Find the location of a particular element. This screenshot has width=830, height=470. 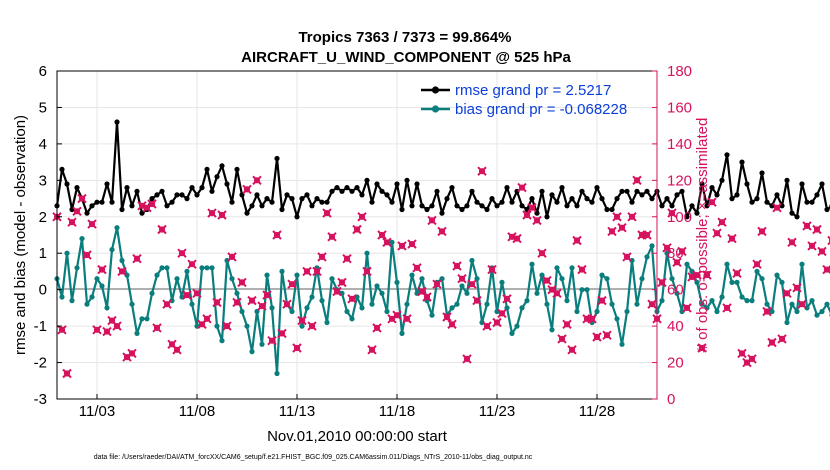

right-tick-label: 140 is located at coordinates (679, 144).